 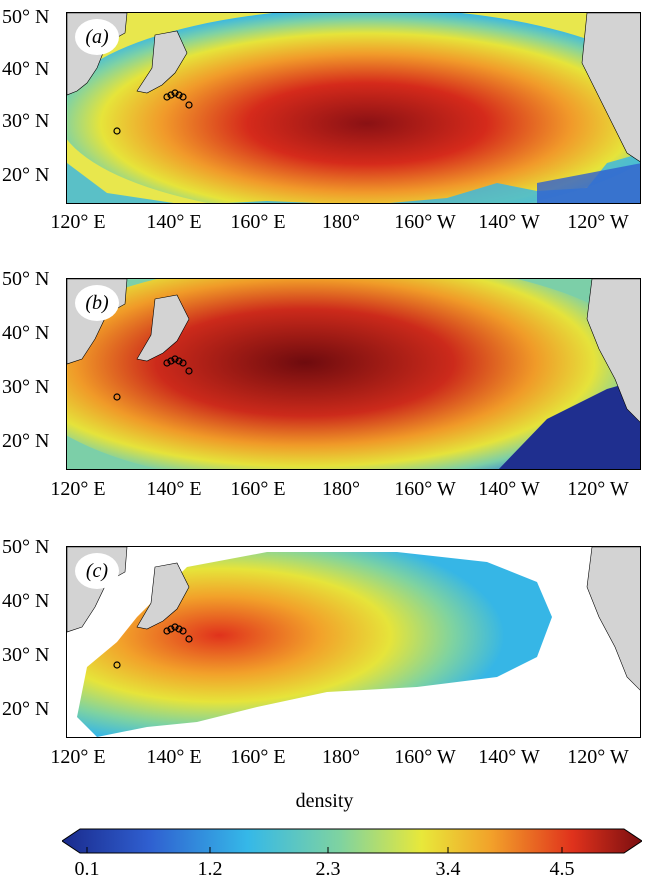 I want to click on lon-tick-a-140w: 140° W, so click(x=509, y=222).